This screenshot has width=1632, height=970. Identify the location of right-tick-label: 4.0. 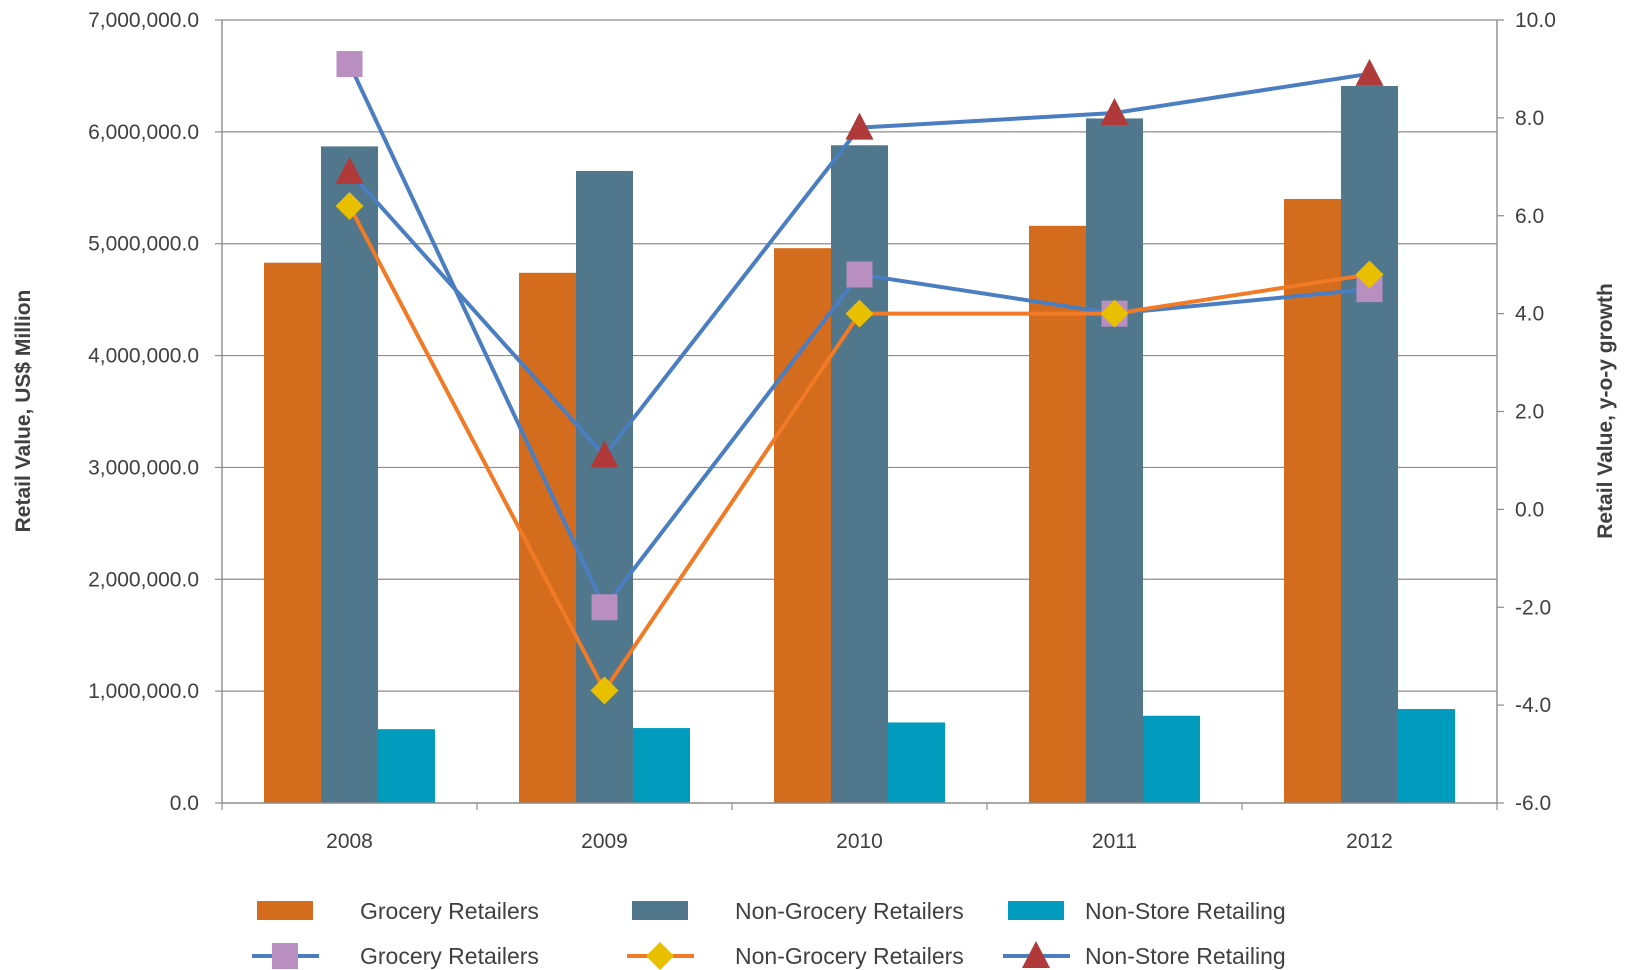
(1529, 314).